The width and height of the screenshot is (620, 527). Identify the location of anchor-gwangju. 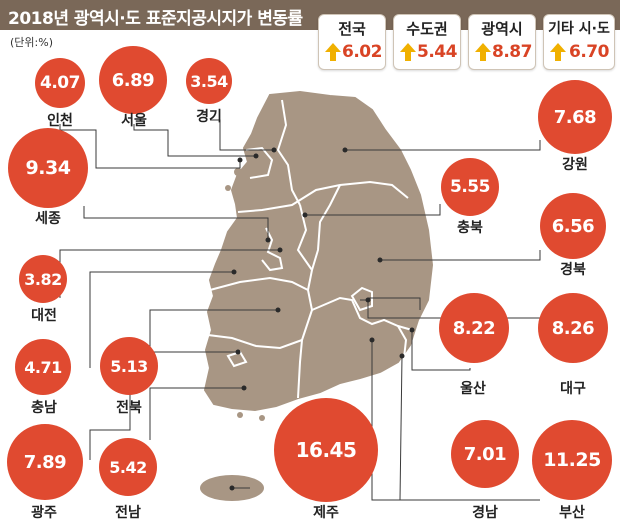
(238, 352).